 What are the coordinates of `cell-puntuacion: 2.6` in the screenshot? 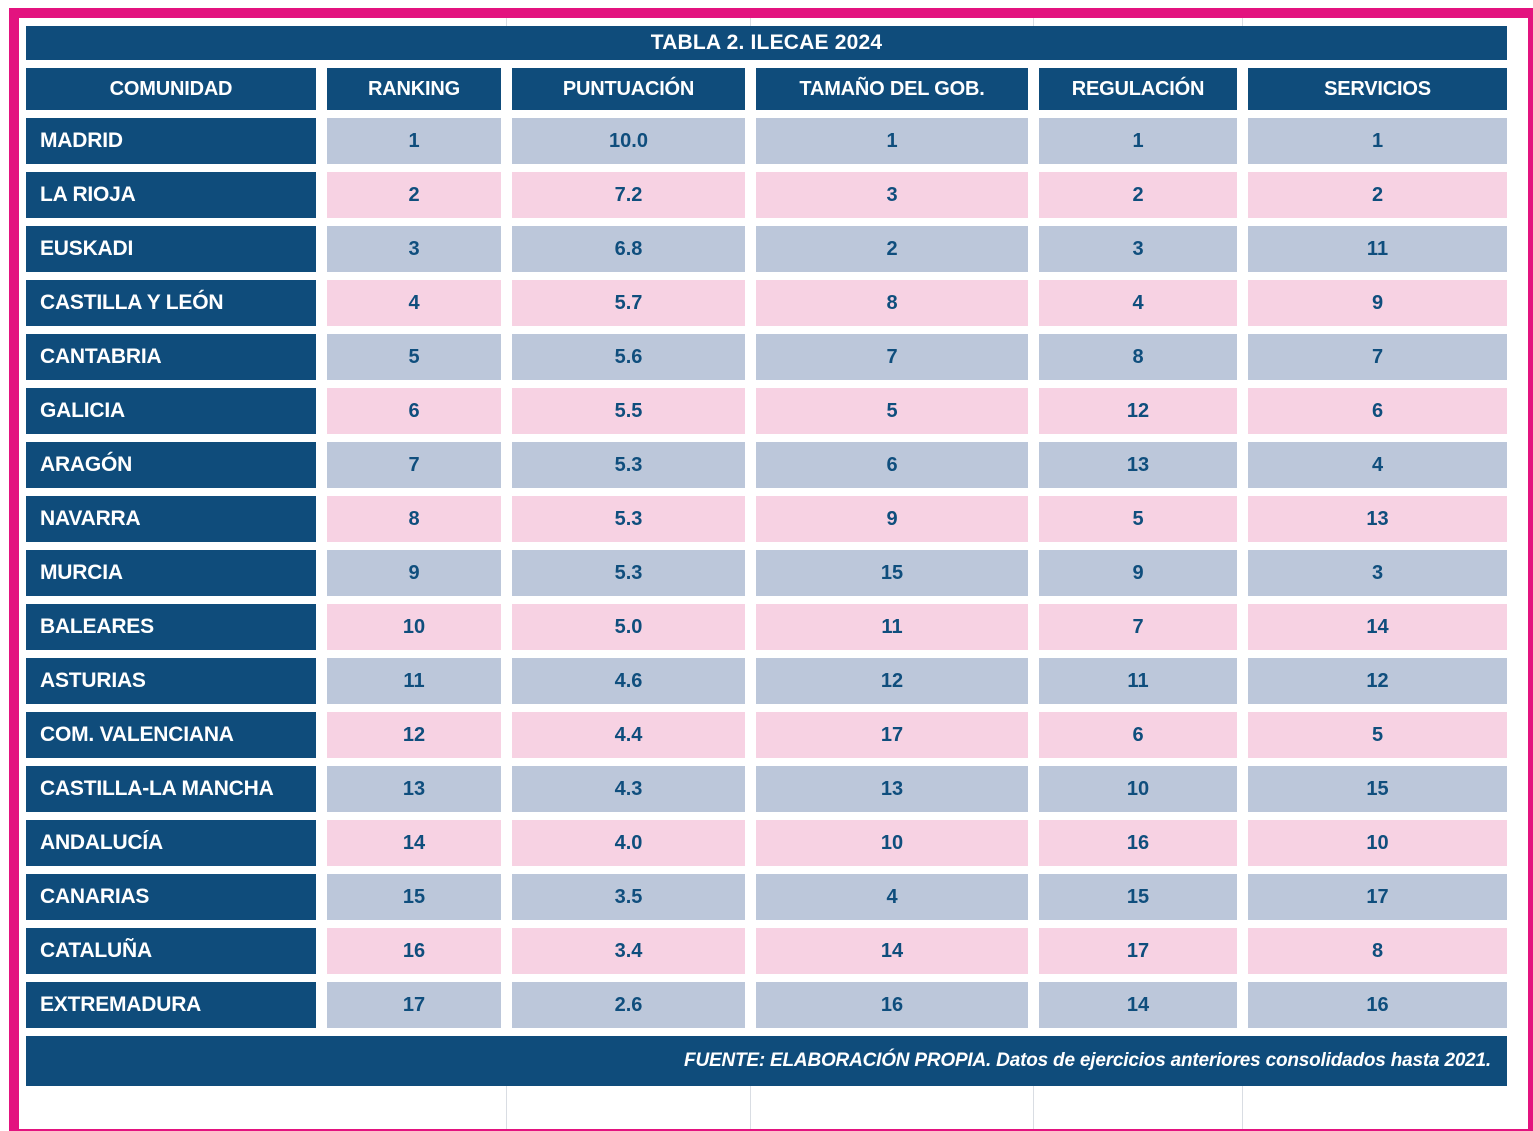 It's located at (628, 1005).